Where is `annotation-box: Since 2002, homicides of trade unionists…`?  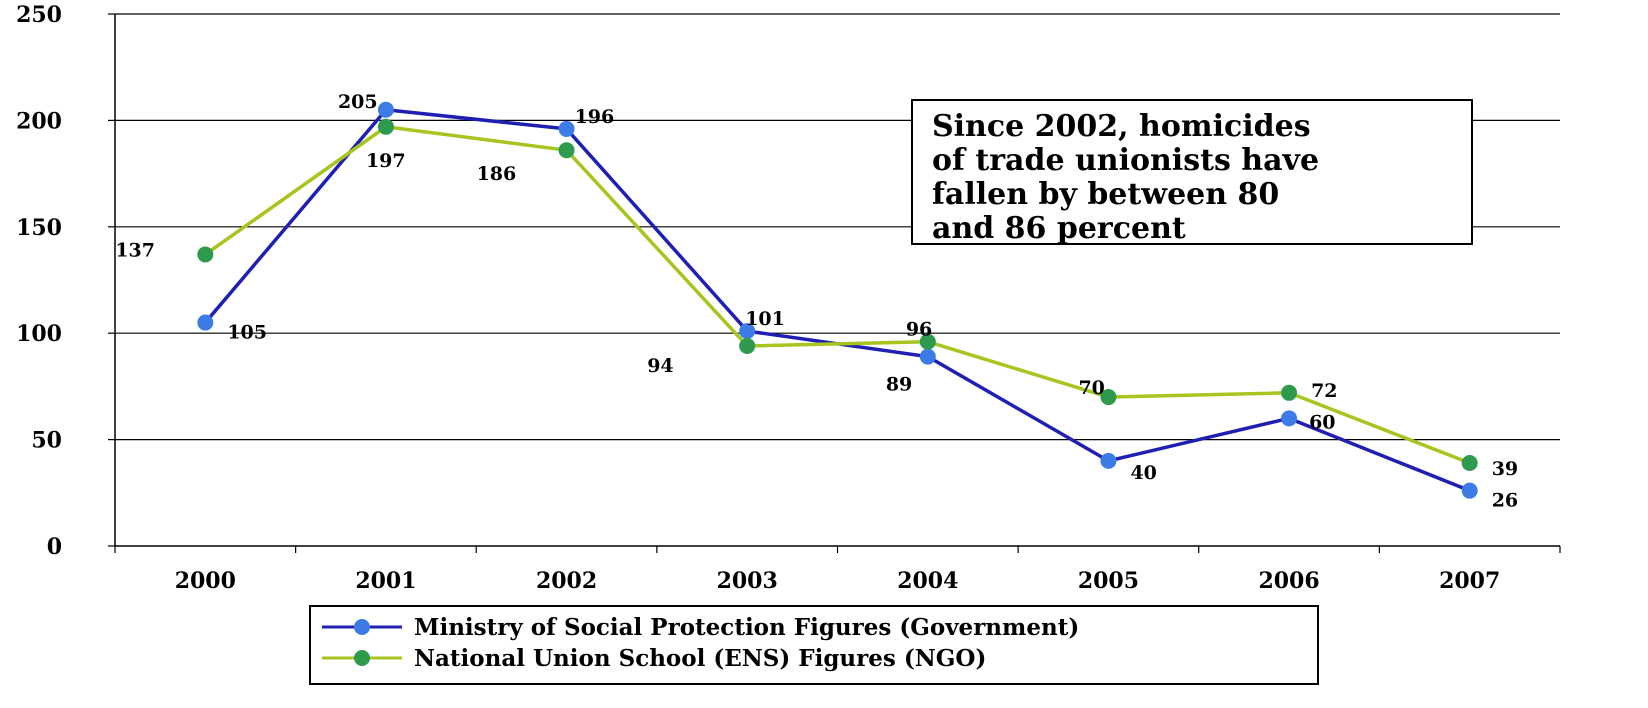
annotation-box: Since 2002, homicides of trade unionists… is located at coordinates (1192, 172).